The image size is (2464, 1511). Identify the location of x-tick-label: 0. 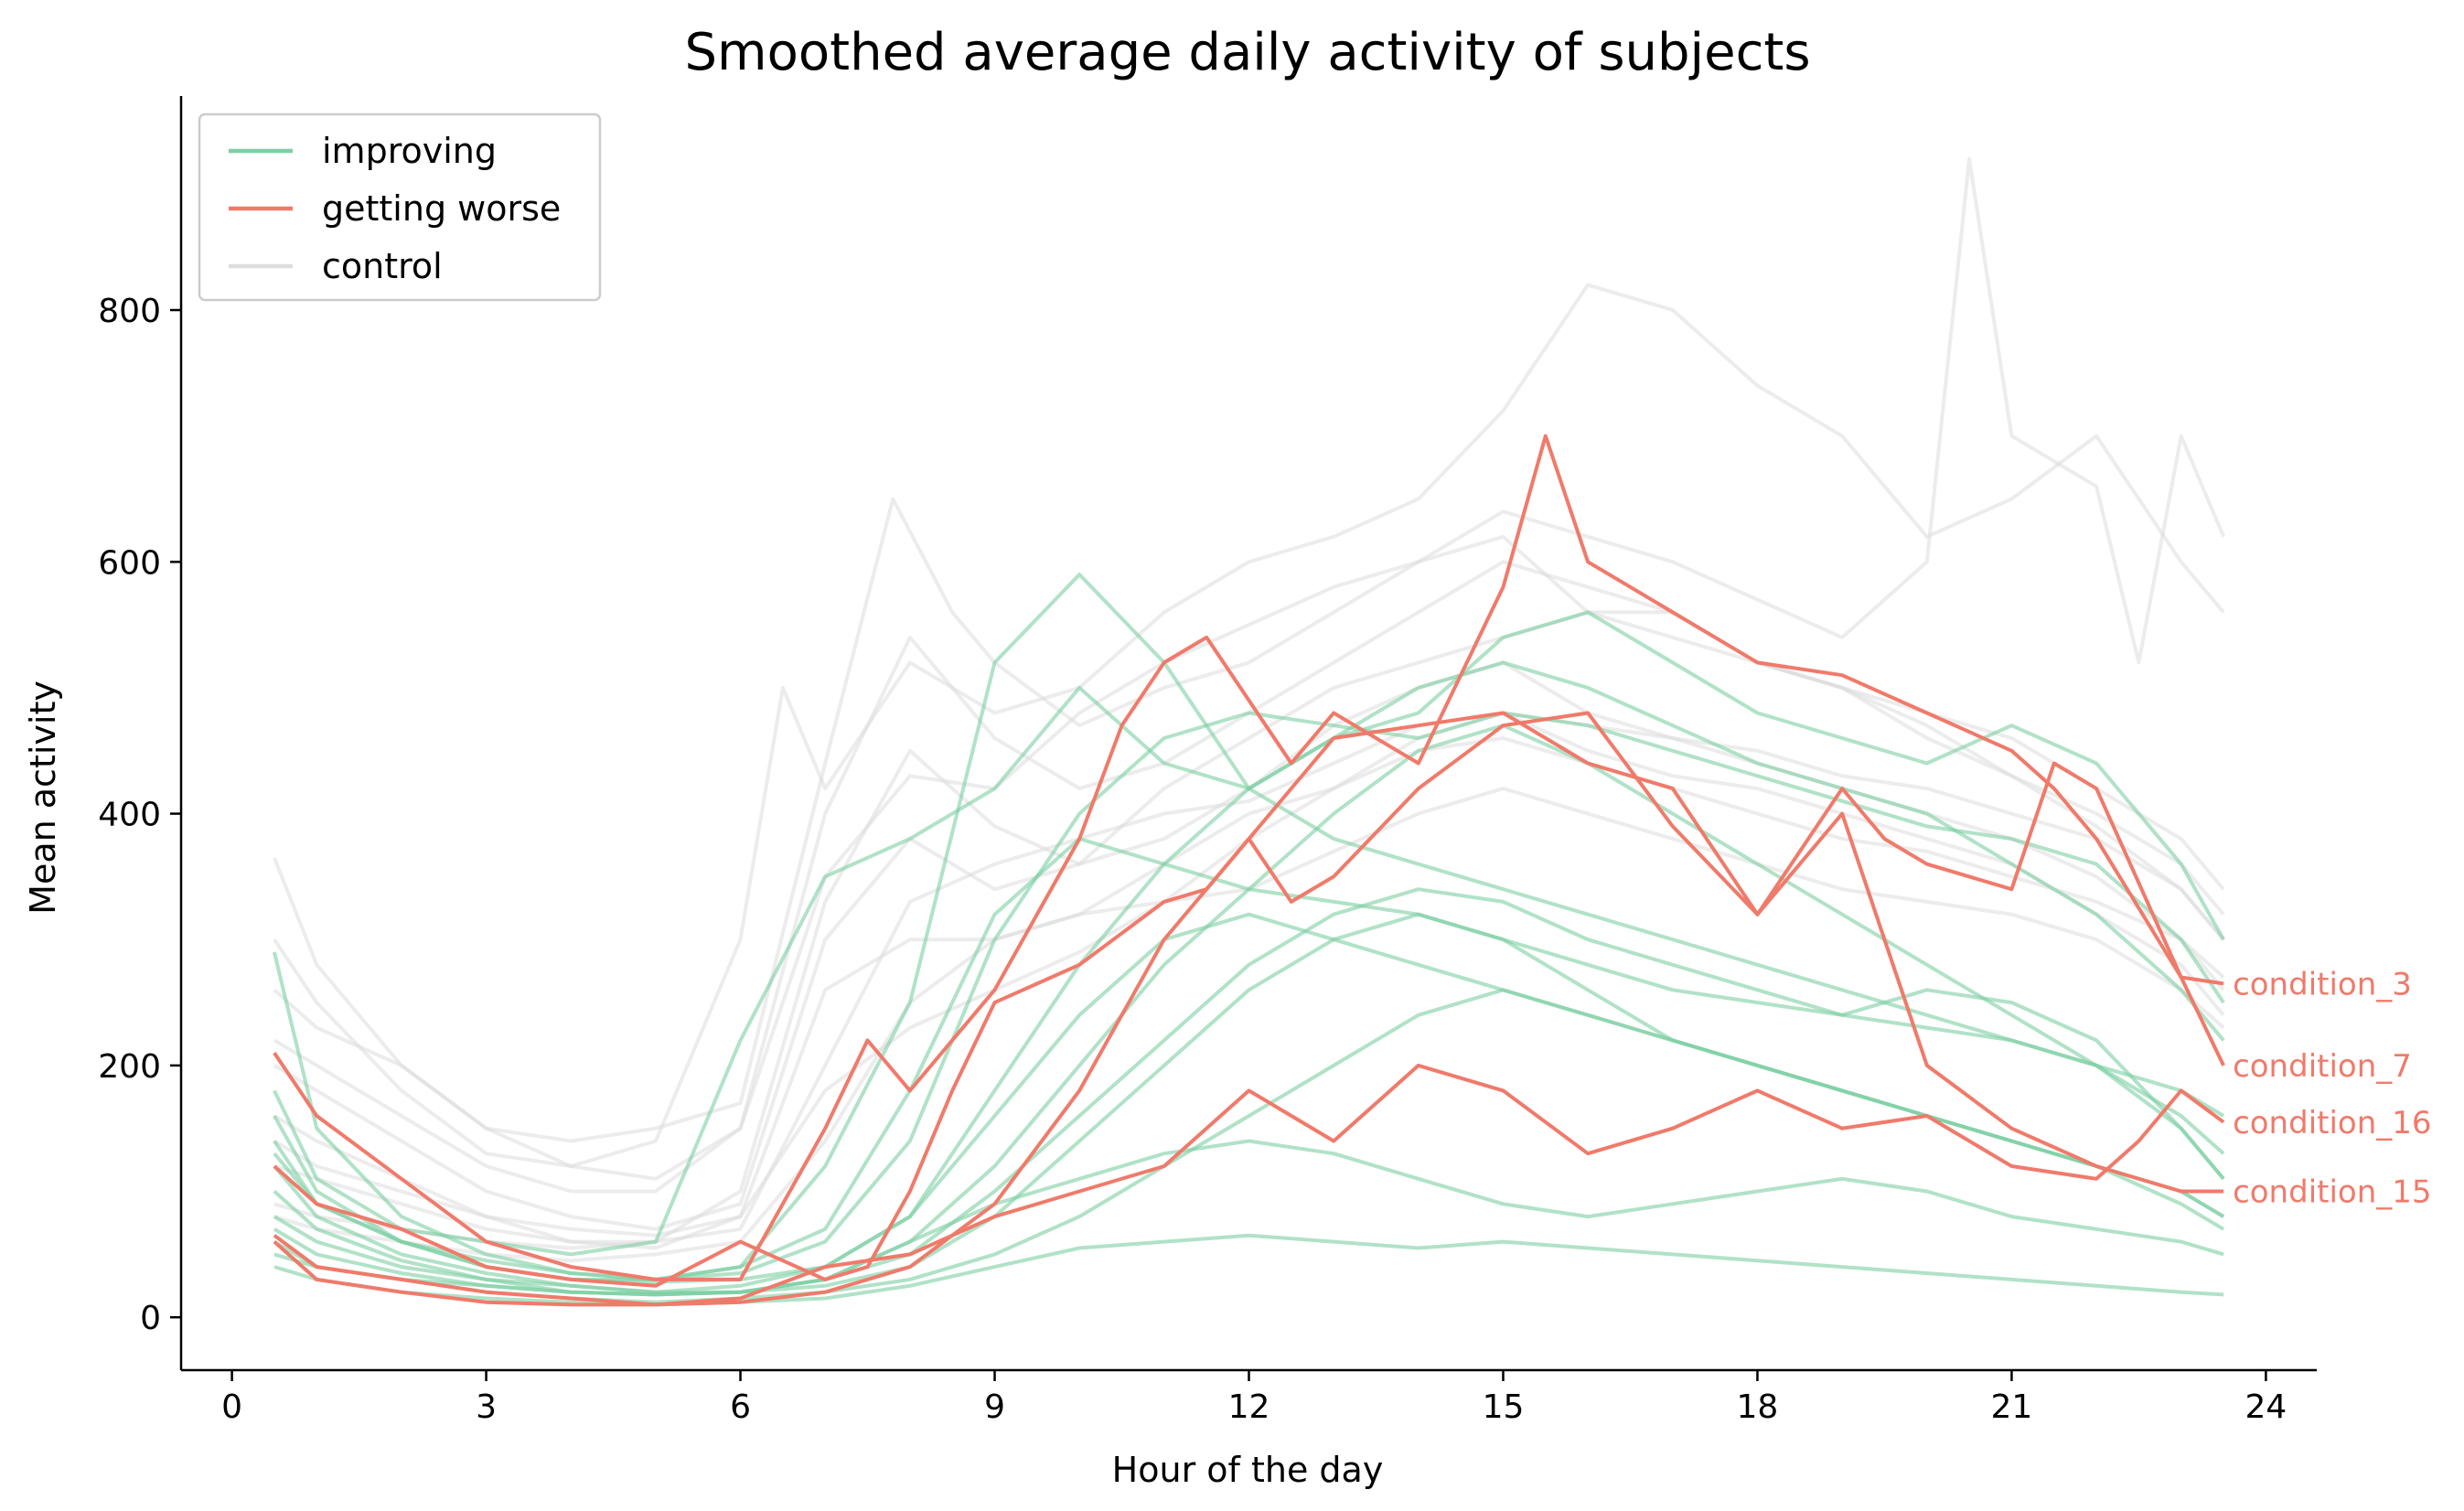
(232, 1407).